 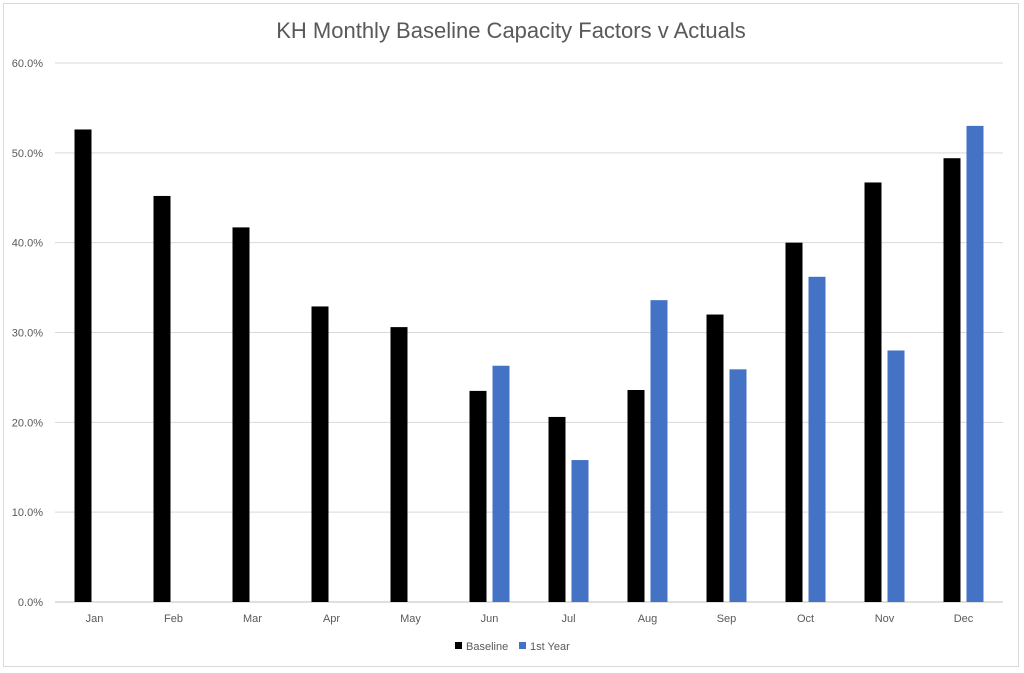 I want to click on x-tick-label: May, so click(x=410, y=619).